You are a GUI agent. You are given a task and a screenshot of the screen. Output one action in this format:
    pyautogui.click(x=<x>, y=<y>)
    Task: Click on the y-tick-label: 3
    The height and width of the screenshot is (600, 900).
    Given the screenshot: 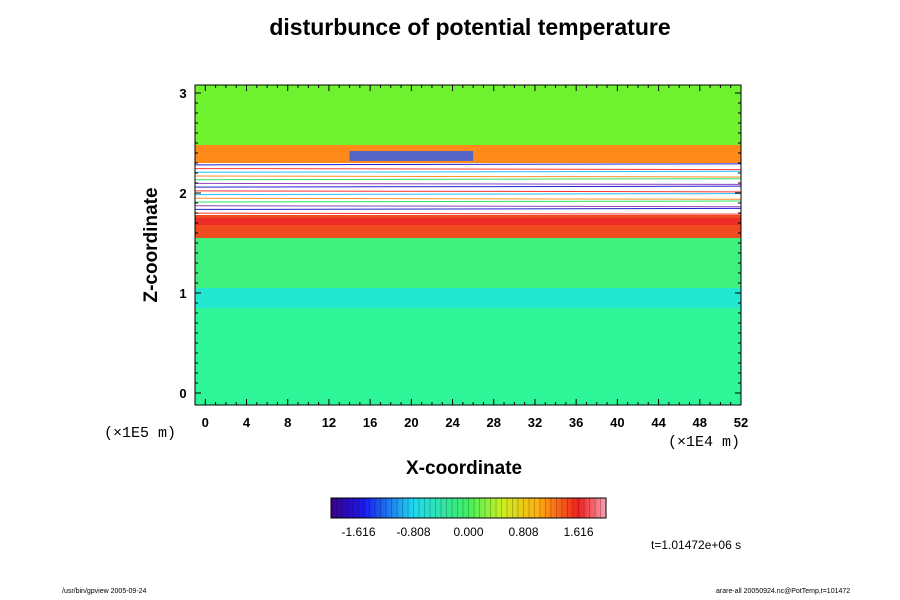 What is the action you would take?
    pyautogui.click(x=182, y=93)
    